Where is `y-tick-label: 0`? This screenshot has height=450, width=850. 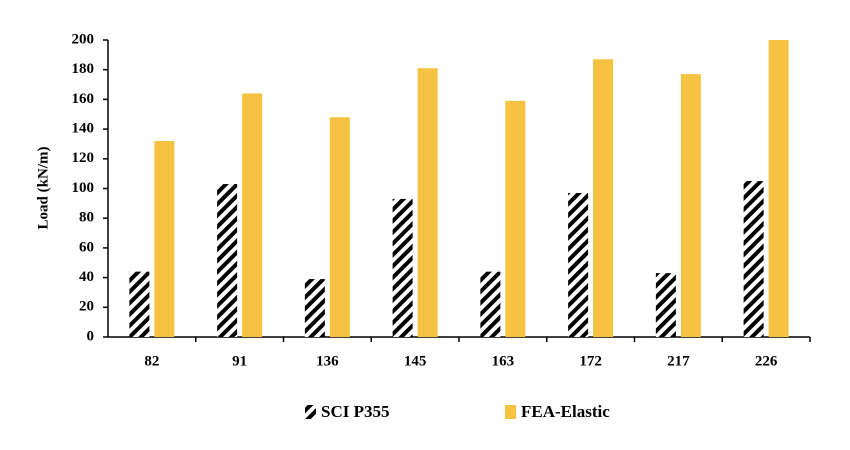
y-tick-label: 0 is located at coordinates (91, 336).